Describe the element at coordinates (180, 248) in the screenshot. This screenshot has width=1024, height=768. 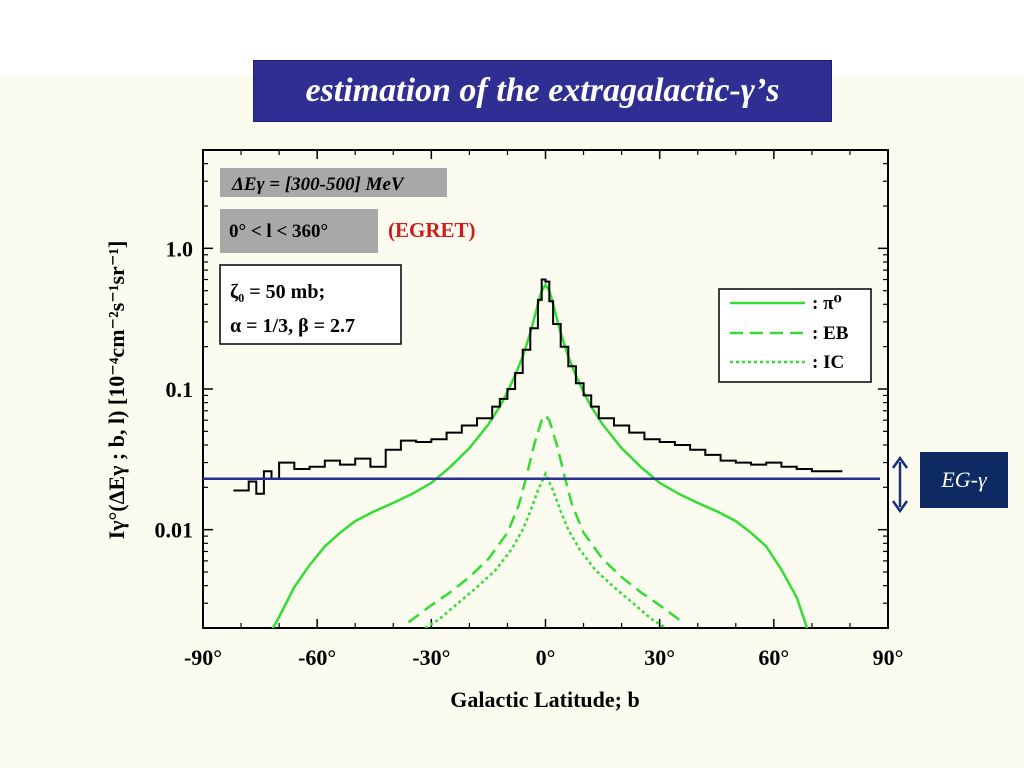
I see `y-tick-label: 1.0` at that location.